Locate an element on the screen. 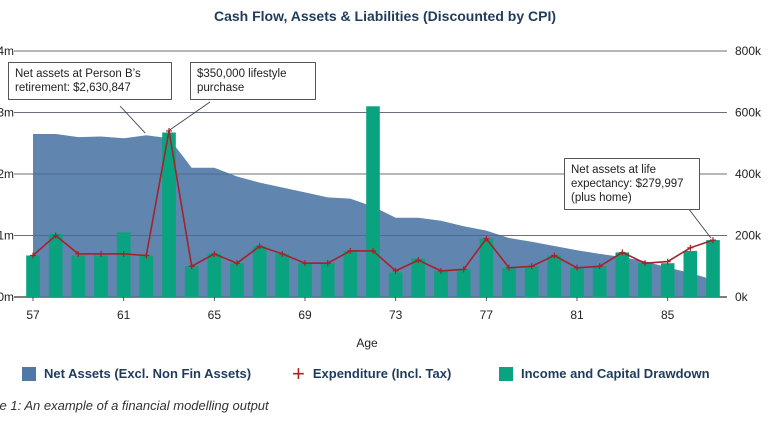 The height and width of the screenshot is (431, 770). right-axis-tick-label: 400k is located at coordinates (748, 174).